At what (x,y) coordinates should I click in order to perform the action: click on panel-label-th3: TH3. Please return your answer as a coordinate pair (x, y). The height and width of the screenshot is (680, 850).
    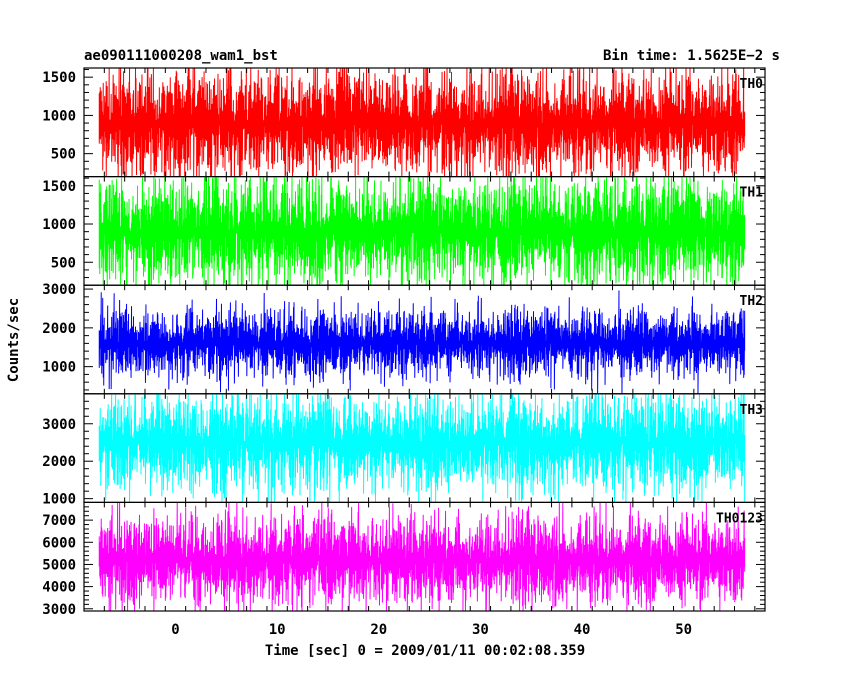
    Looking at the image, I should click on (751, 410).